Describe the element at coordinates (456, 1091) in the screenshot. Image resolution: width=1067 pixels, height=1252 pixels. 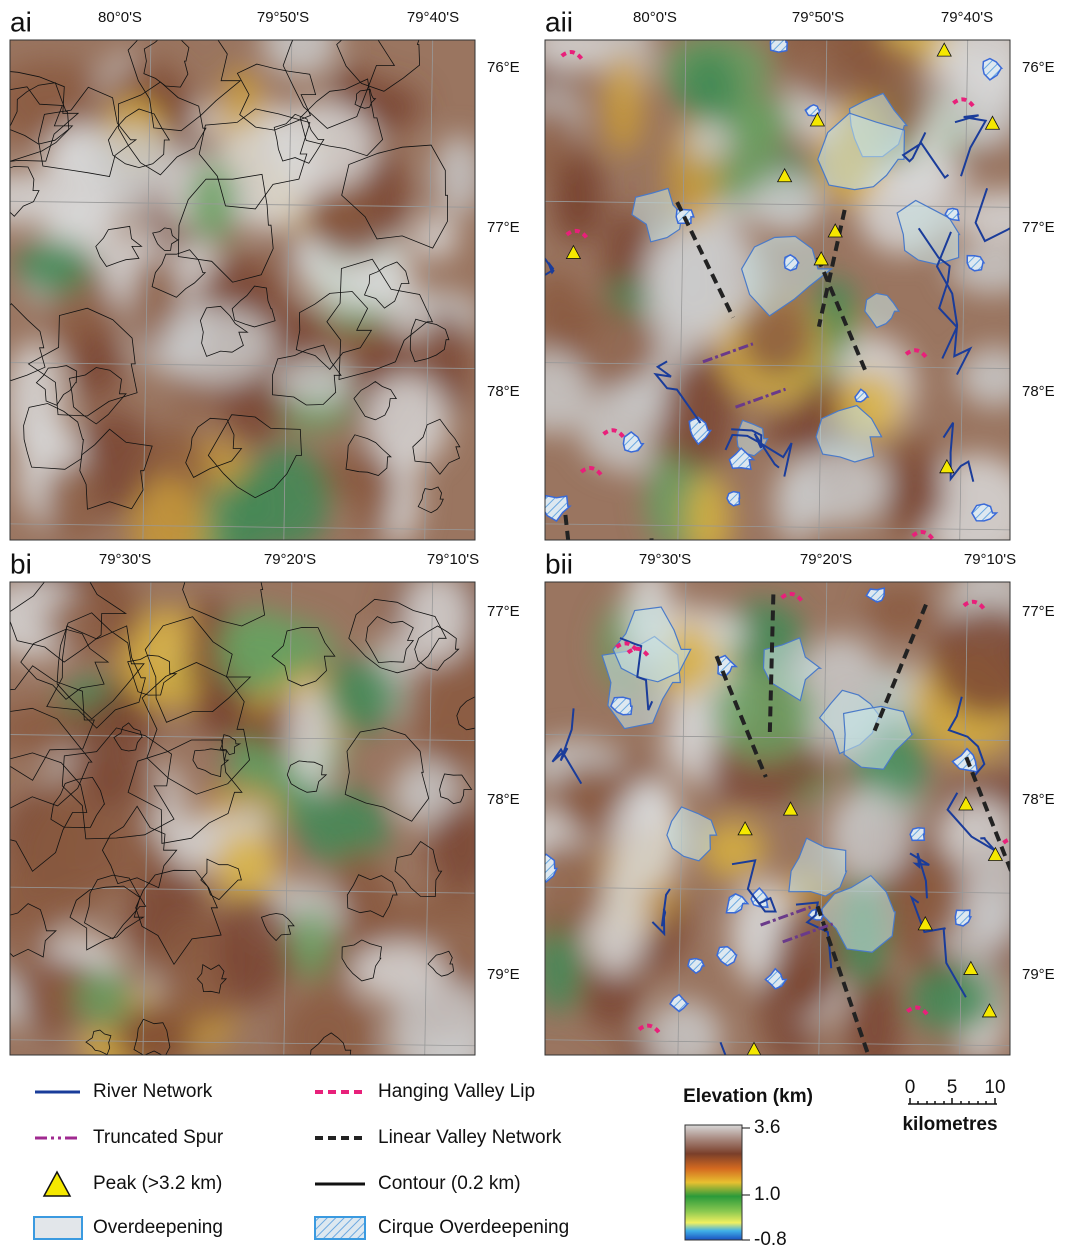
I see `legend-label: Hanging Valley Lip` at that location.